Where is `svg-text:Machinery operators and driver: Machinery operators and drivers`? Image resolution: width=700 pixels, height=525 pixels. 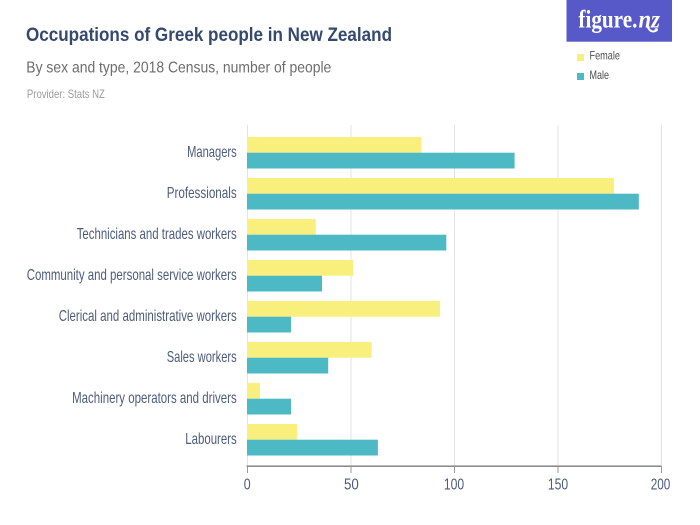
svg-text:Machinery operators and driver: Machinery operators and drivers is located at coordinates (154, 398).